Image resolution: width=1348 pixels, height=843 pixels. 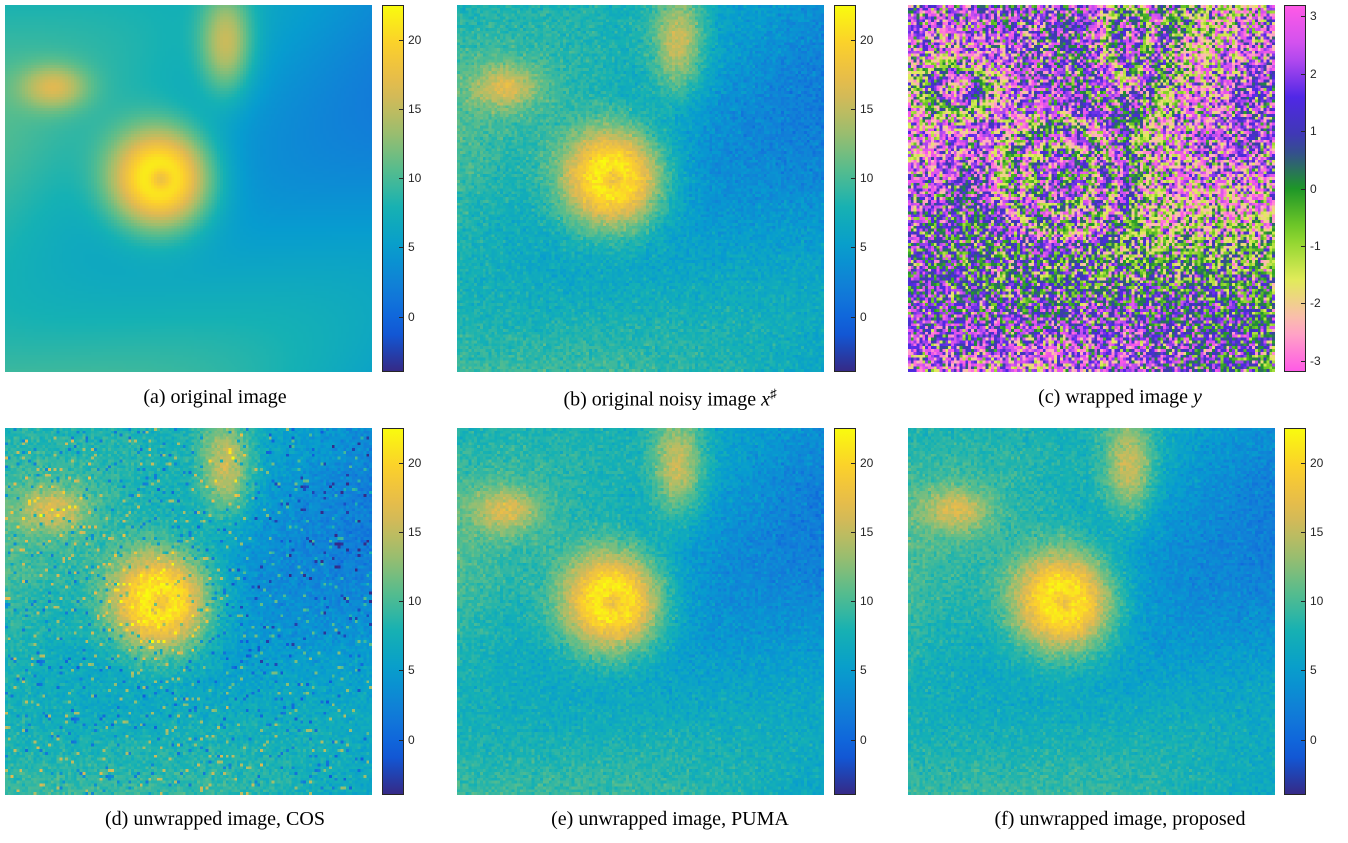 What do you see at coordinates (215, 397) in the screenshot?
I see `caption-a: (a) original image` at bounding box center [215, 397].